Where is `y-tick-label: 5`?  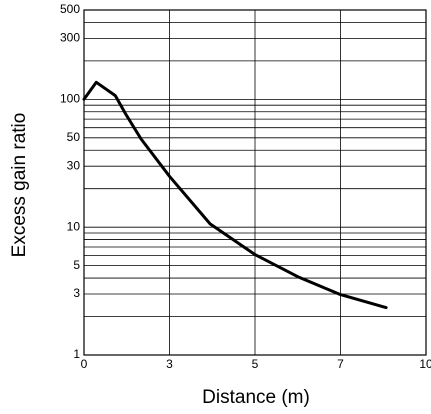
y-tick-label: 5 is located at coordinates (76, 265).